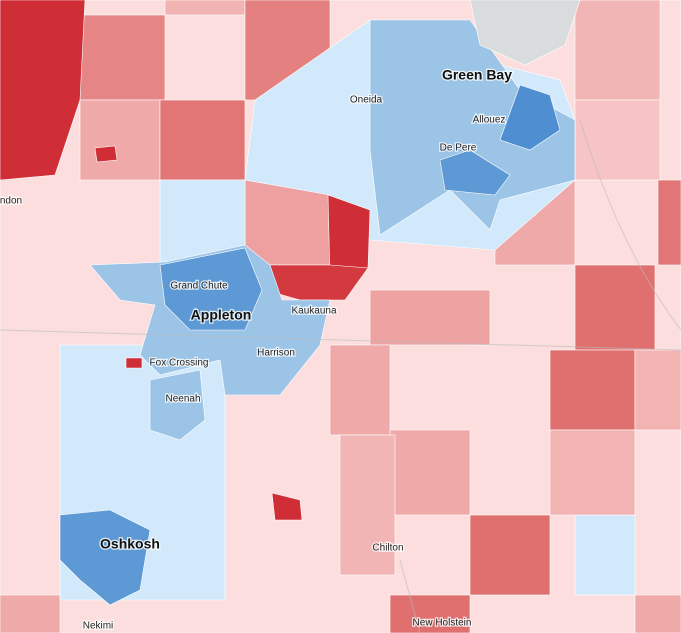 The width and height of the screenshot is (681, 633). What do you see at coordinates (366, 100) in the screenshot?
I see `place-label: Oneida` at bounding box center [366, 100].